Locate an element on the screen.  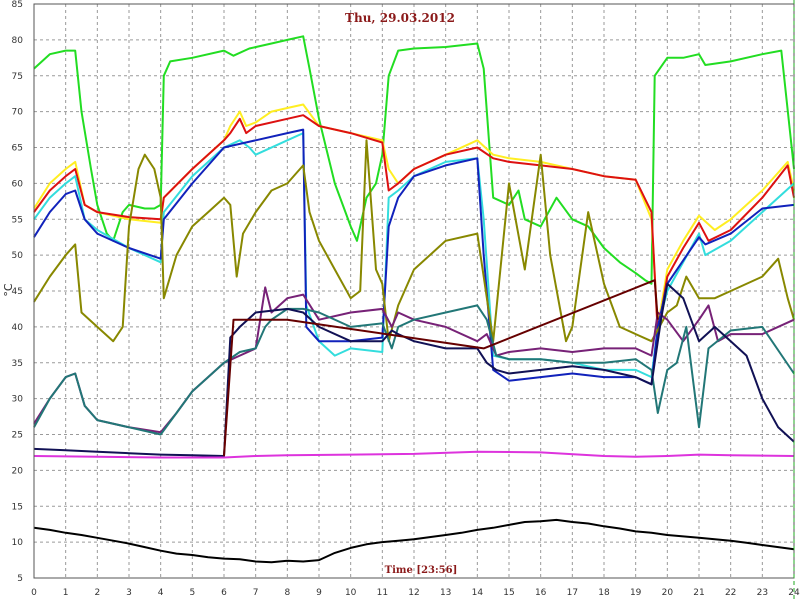
x-tick-label: 18 is located at coordinates (604, 593).